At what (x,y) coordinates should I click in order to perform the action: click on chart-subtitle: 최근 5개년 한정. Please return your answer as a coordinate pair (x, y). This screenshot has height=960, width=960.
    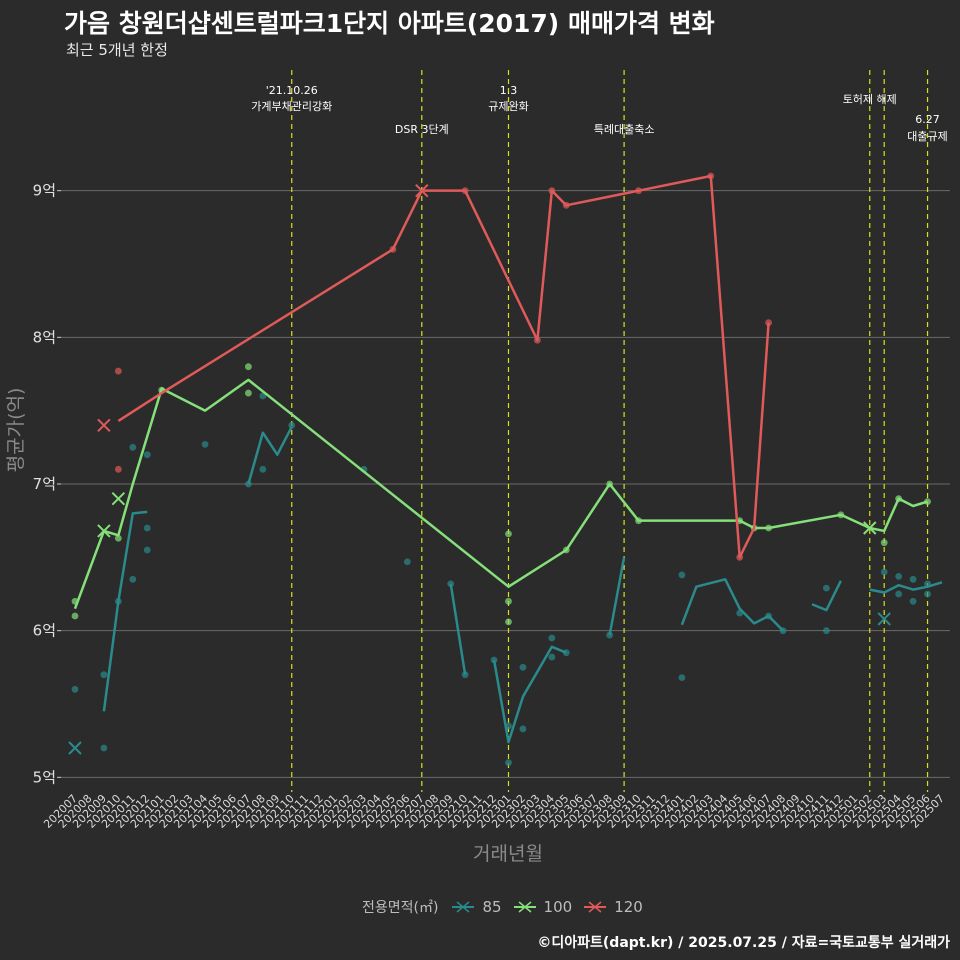
    Looking at the image, I should click on (117, 50).